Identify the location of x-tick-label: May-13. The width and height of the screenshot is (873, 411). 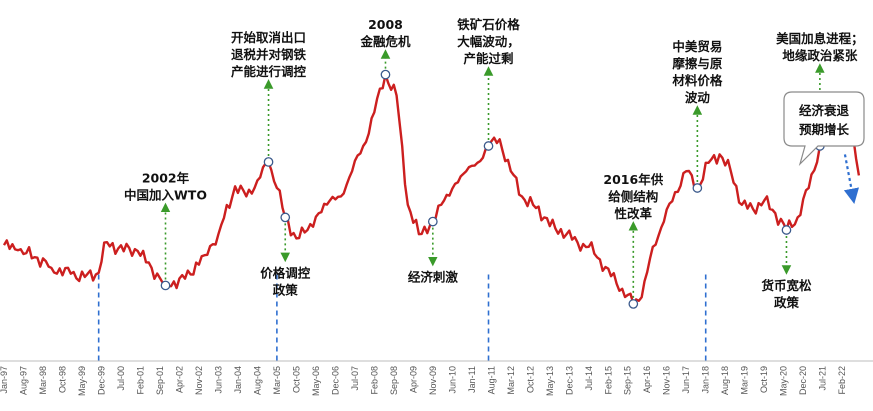
(550, 381).